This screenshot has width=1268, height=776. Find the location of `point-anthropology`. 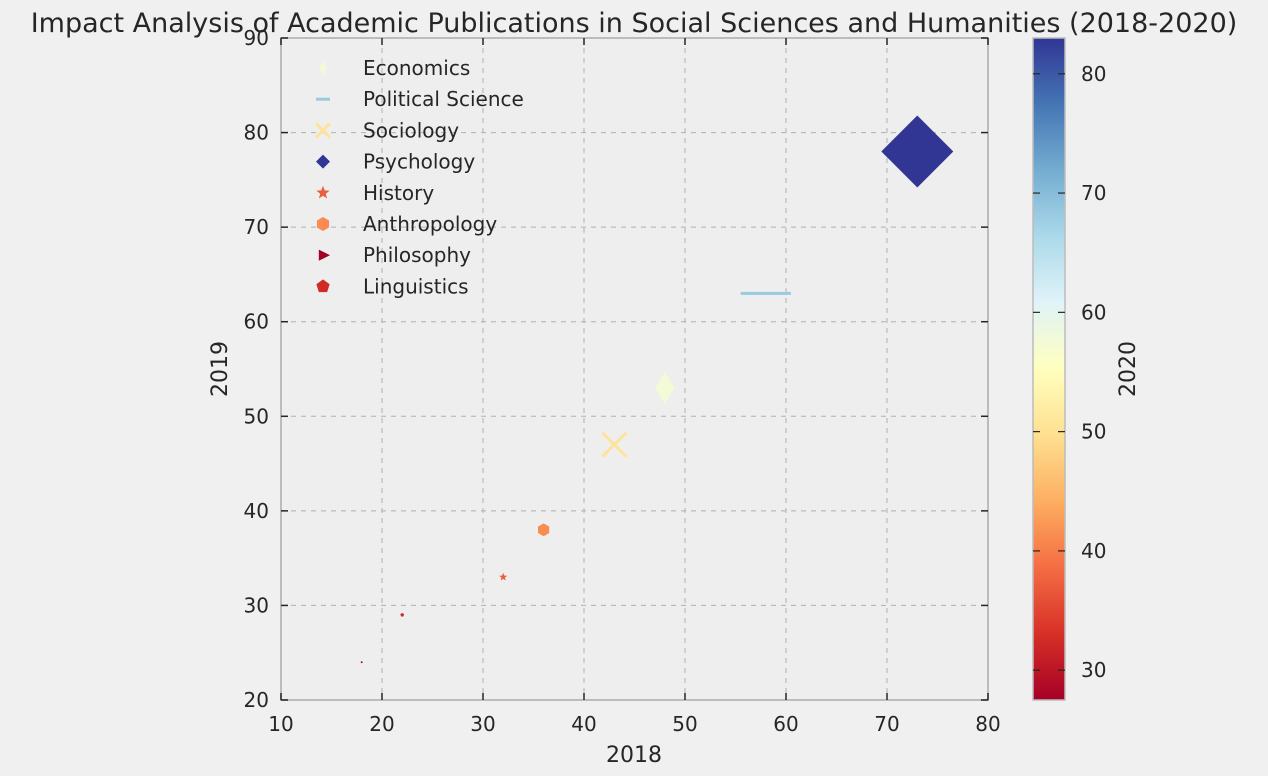

point-anthropology is located at coordinates (544, 530).